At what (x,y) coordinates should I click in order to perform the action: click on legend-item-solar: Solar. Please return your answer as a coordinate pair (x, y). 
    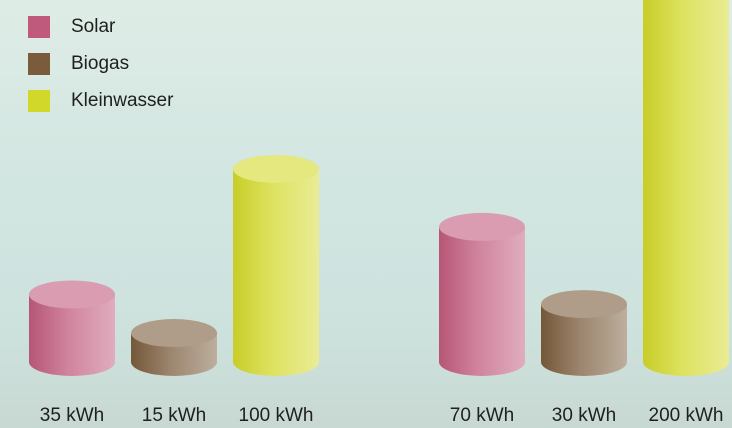
    Looking at the image, I should click on (100, 26).